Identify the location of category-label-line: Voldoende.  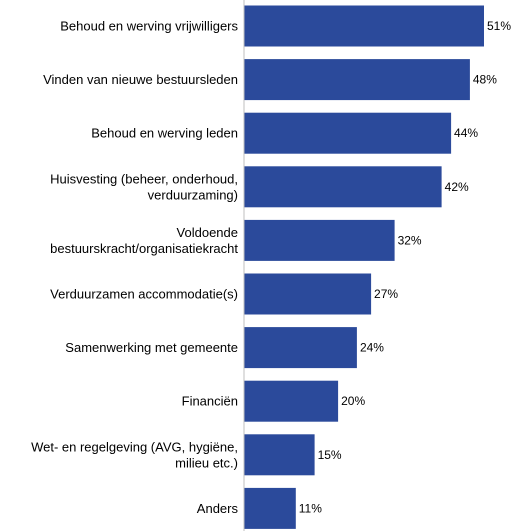
(207, 232).